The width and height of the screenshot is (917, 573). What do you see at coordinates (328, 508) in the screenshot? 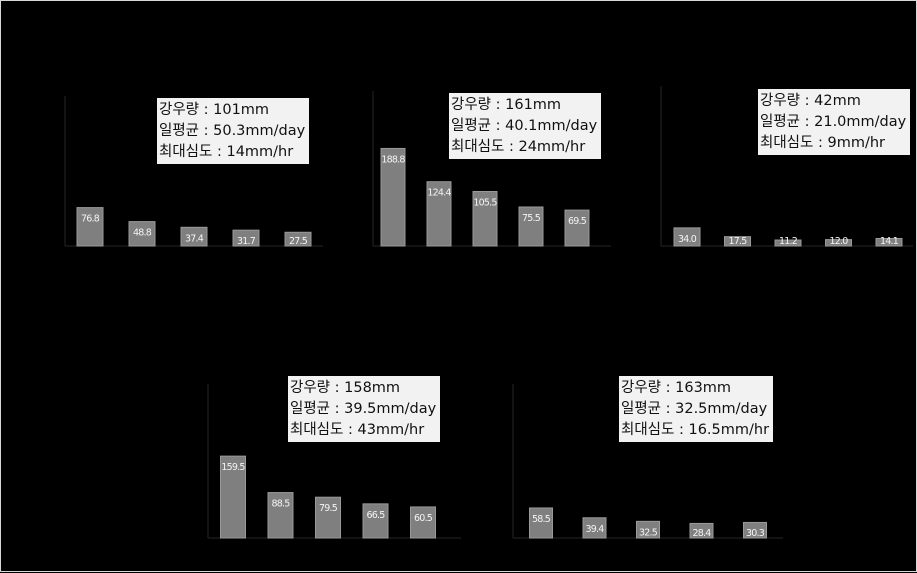
I see `bar-value-label: 79.5` at bounding box center [328, 508].